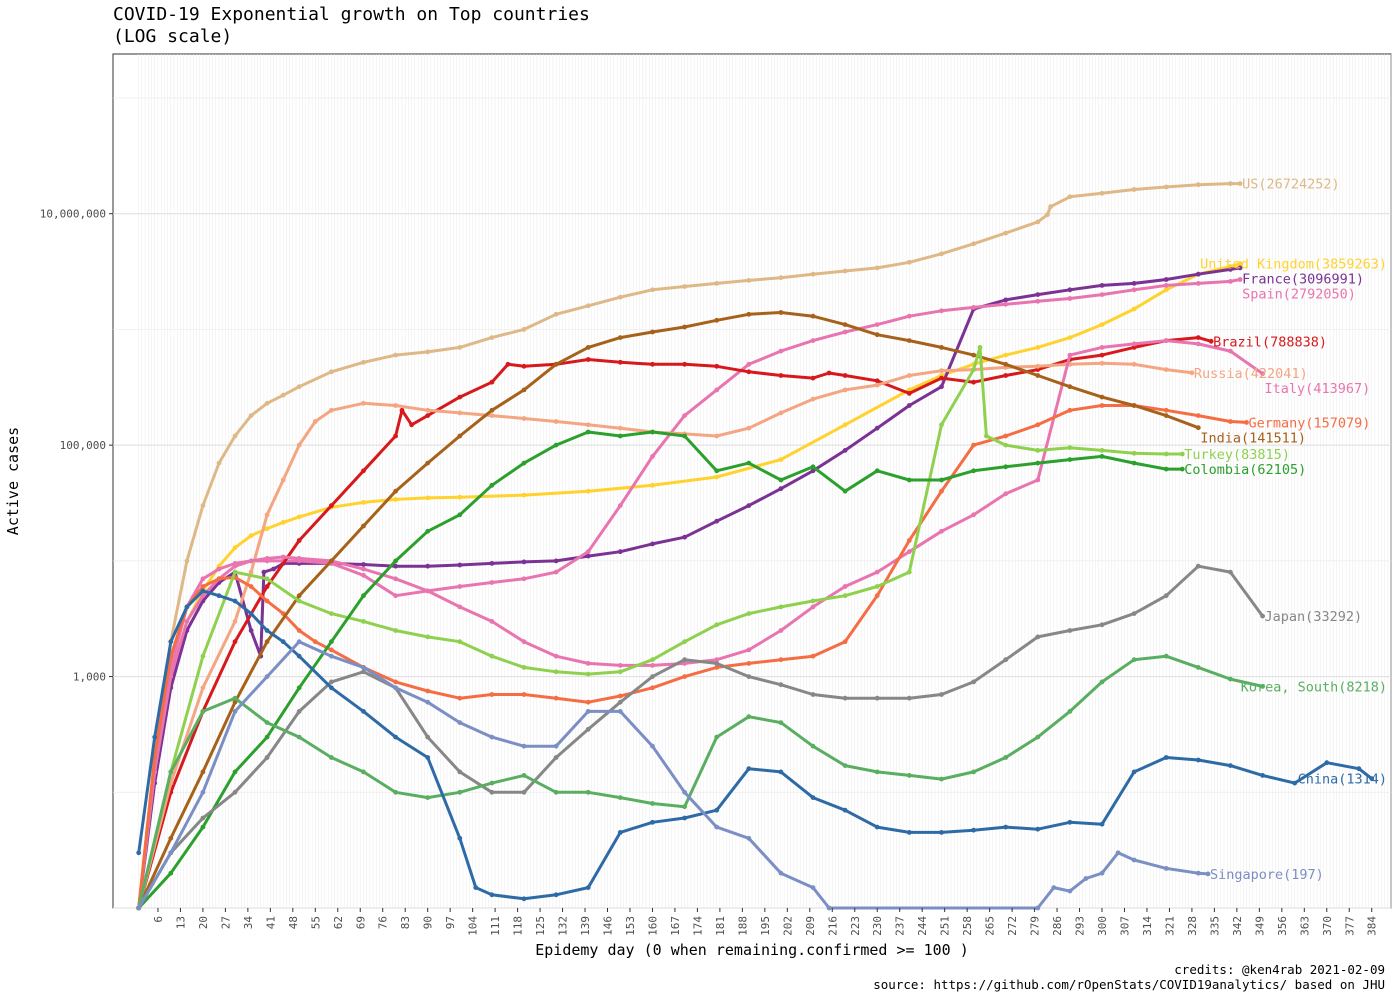 The height and width of the screenshot is (1000, 1400). I want to click on x-tick-label: 97, so click(450, 922).